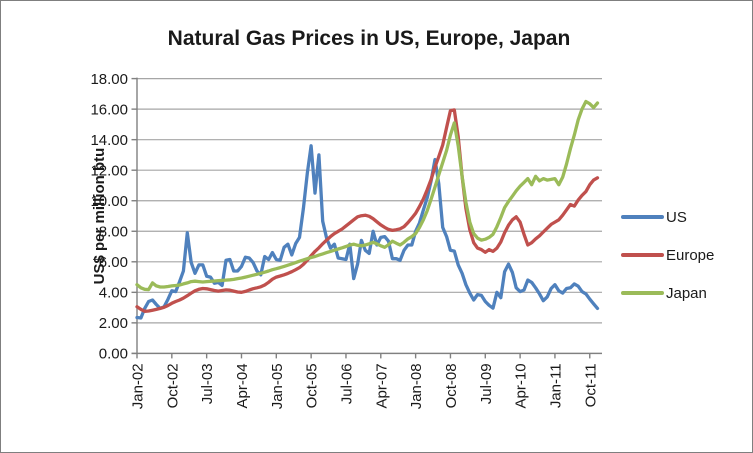 The width and height of the screenshot is (753, 453). I want to click on x-tick-label: Jan-05, so click(277, 386).